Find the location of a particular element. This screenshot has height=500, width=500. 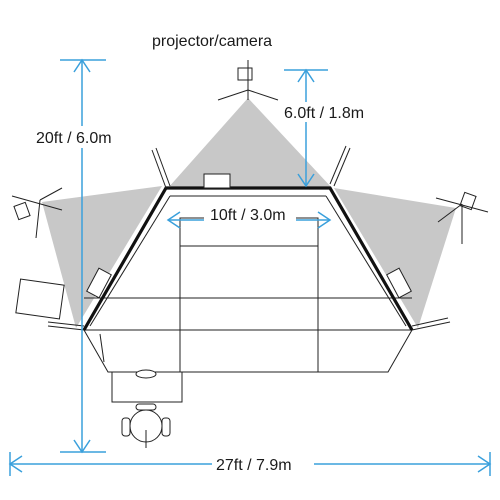

speaker-top-left is located at coordinates (161, 168).